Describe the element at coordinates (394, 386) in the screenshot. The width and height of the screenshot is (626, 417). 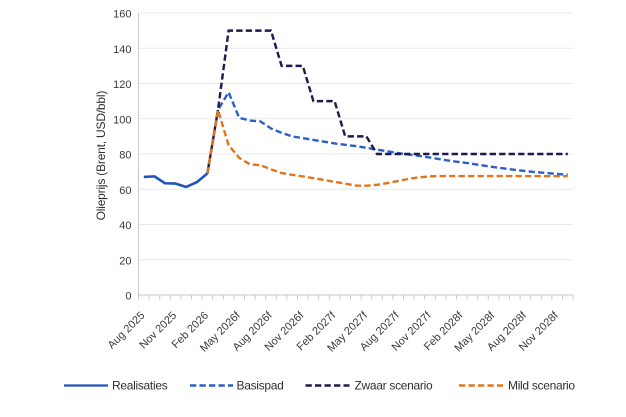
I see `svg-text: Zwaar scenario` at that location.